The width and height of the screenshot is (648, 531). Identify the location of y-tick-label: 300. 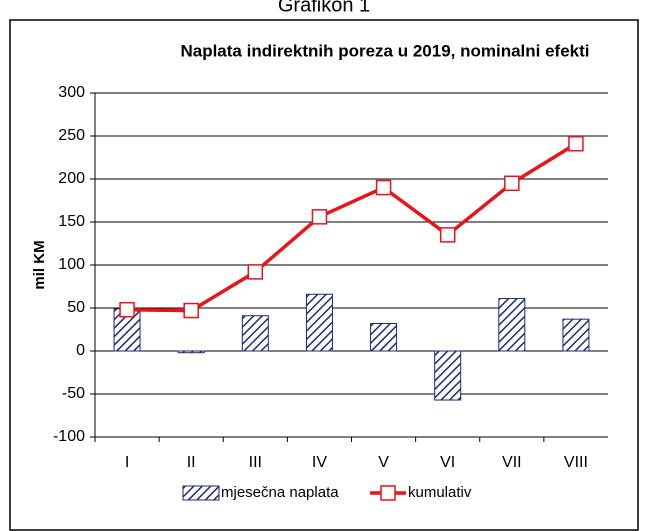
(71, 92).